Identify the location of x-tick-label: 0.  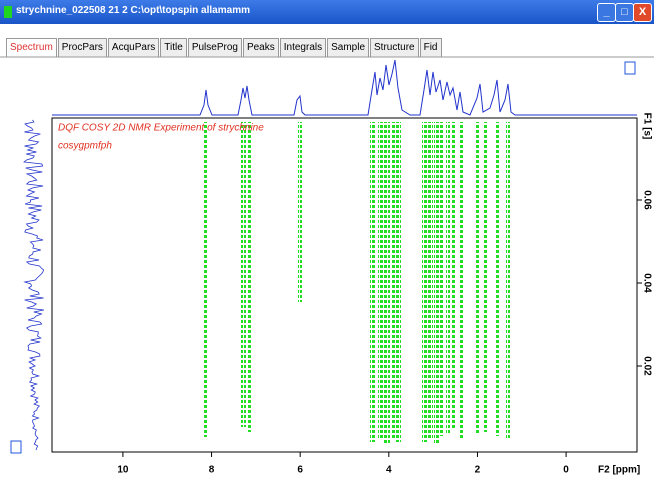
(566, 470).